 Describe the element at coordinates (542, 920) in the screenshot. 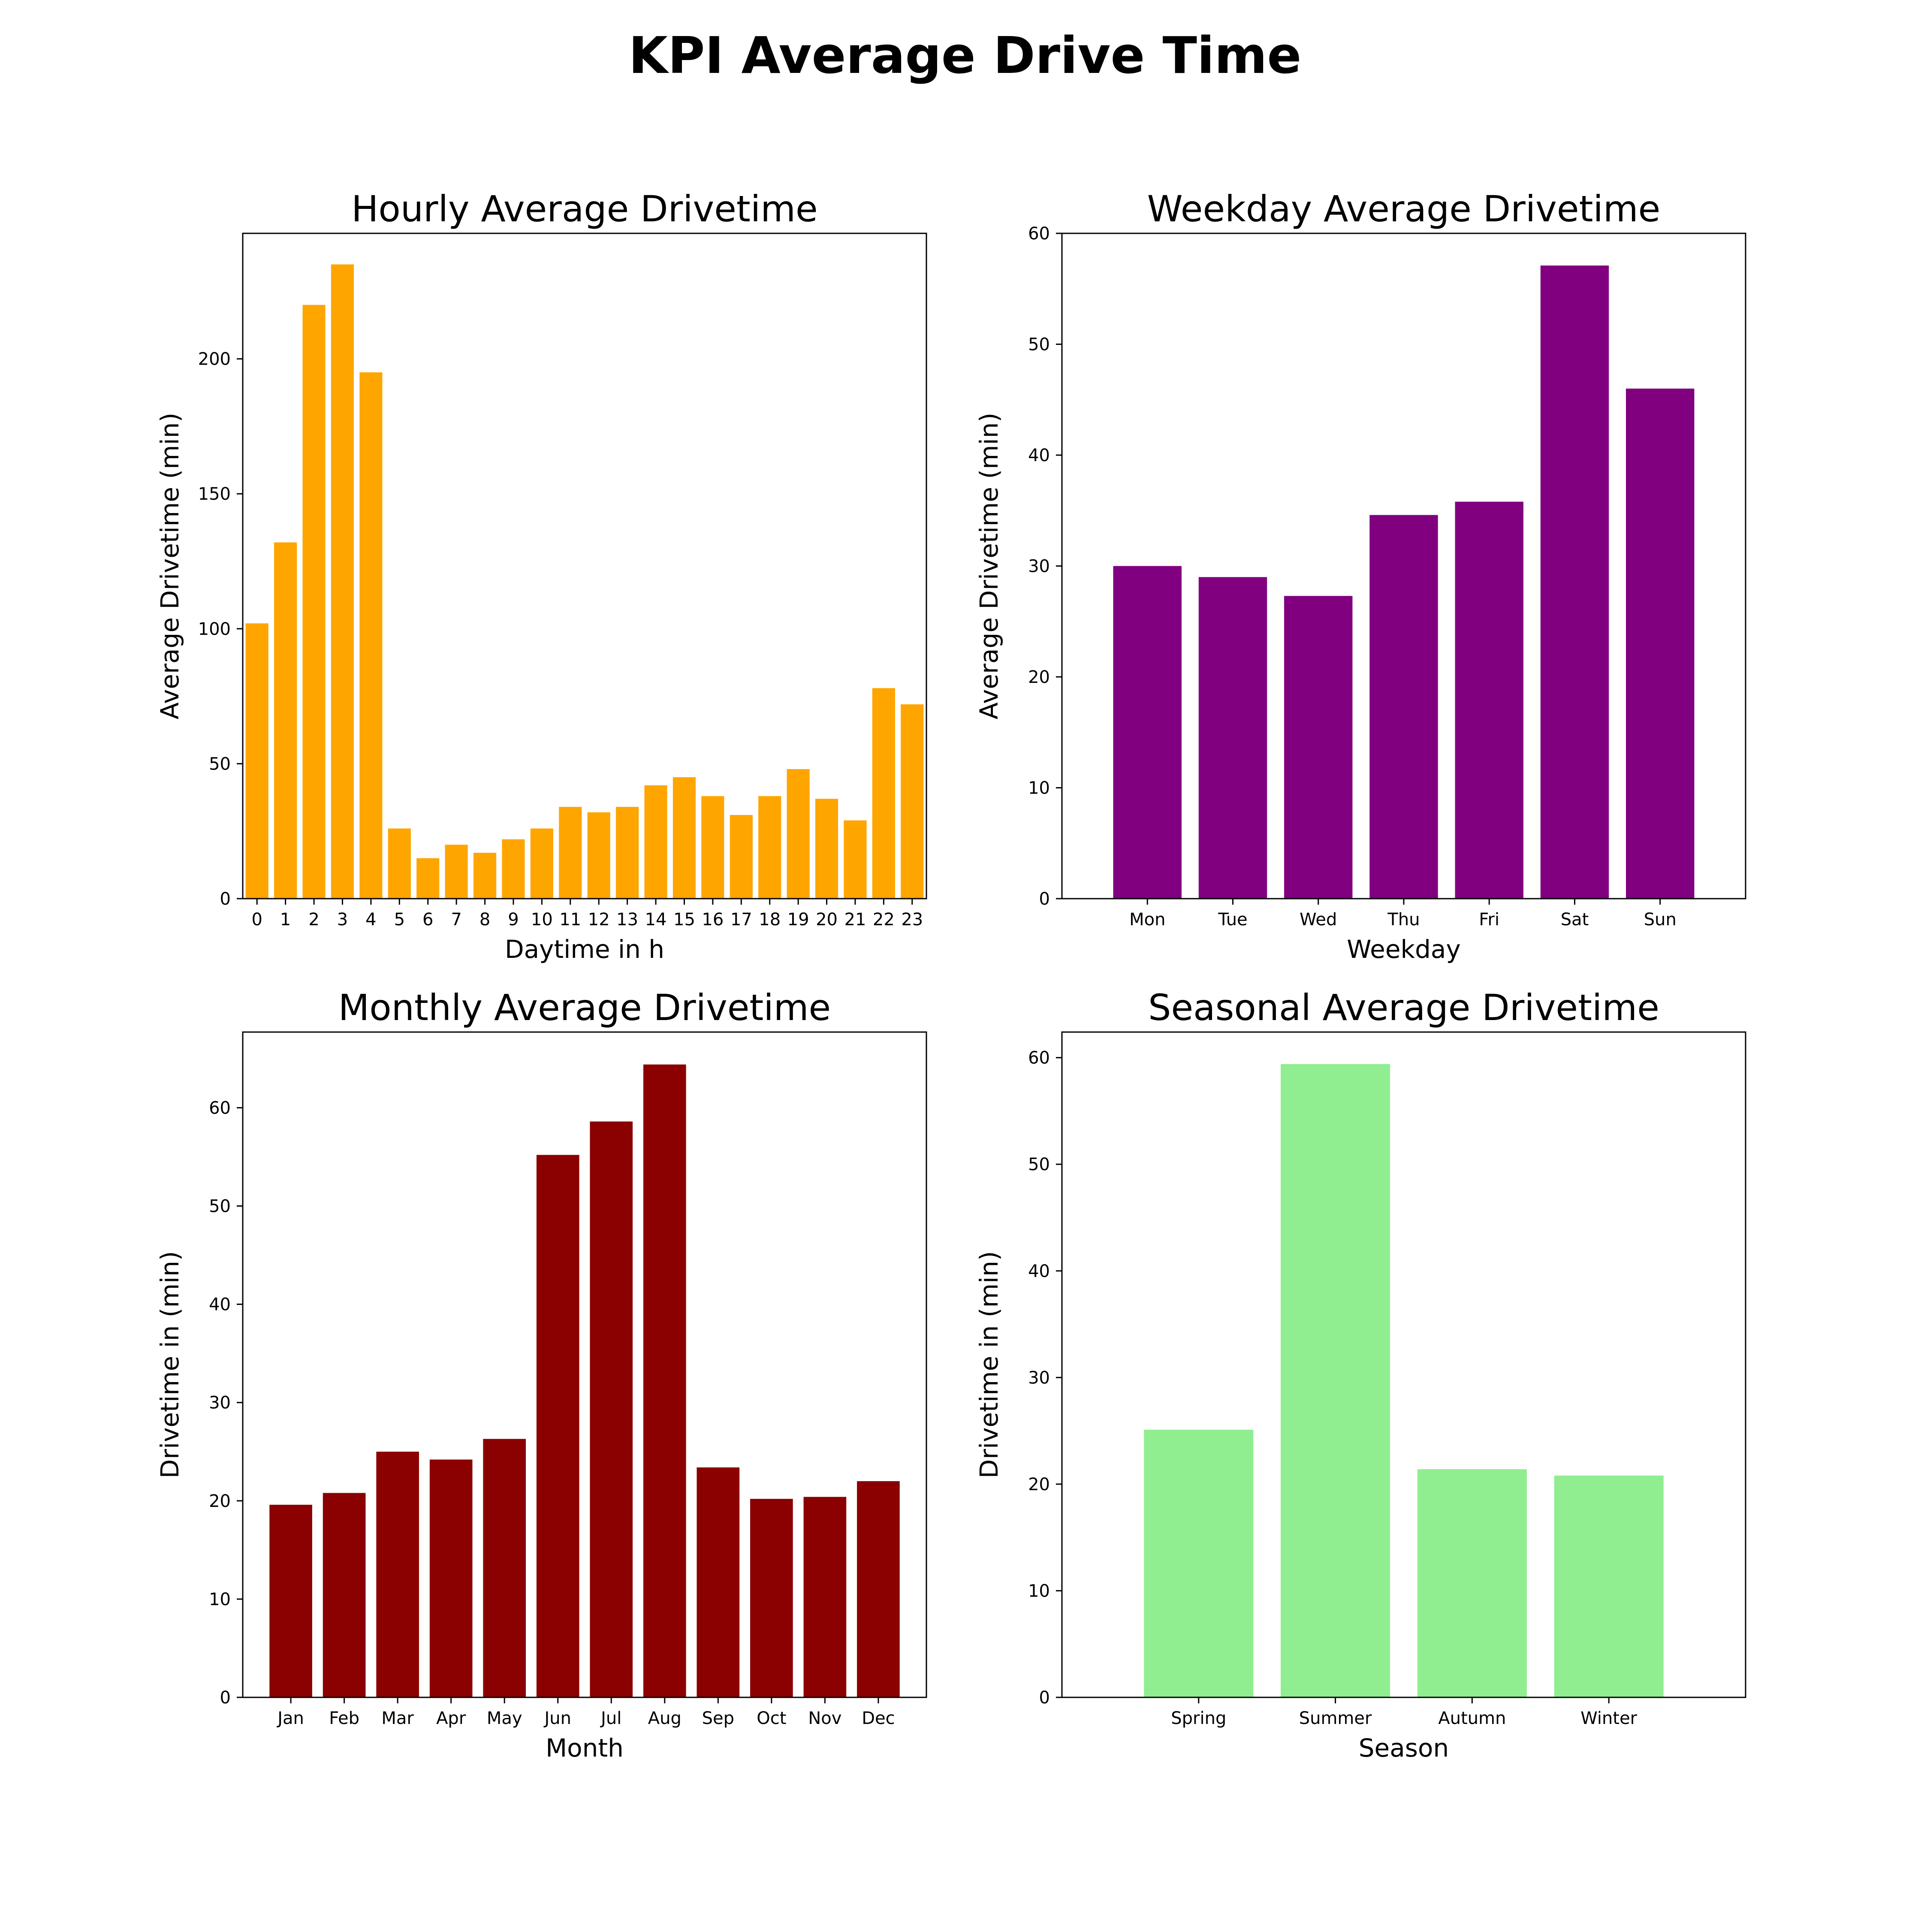

I see `hourly-xtick-label: 10` at that location.